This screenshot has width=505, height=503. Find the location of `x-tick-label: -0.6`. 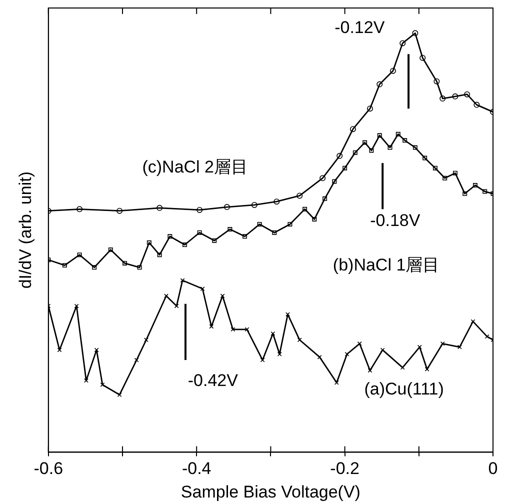

x-tick-label: -0.6 is located at coordinates (49, 468).